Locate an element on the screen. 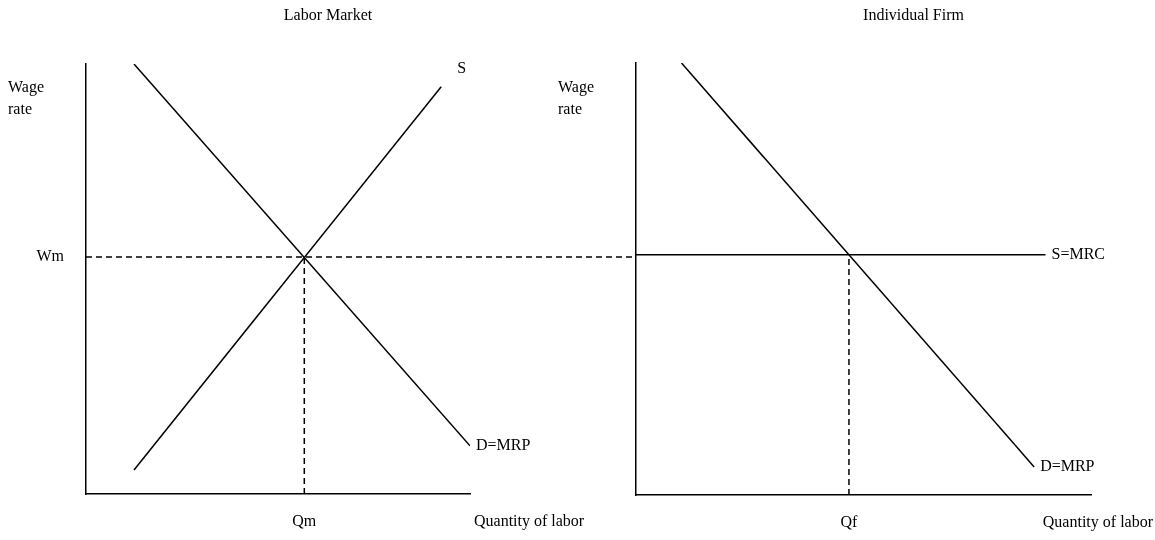 This screenshot has width=1155, height=540. series-label: S is located at coordinates (462, 67).